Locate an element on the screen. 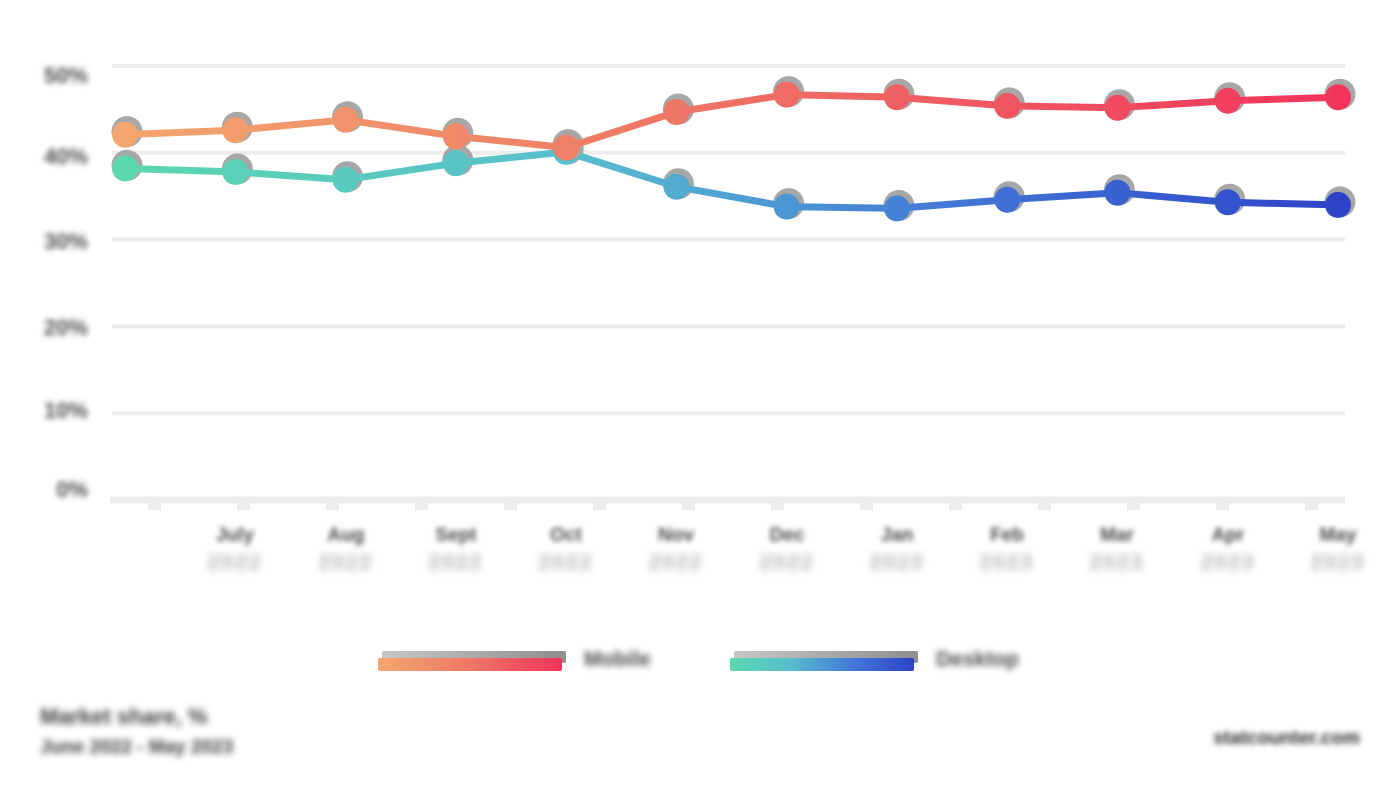  legend-label-desktop: Desktop is located at coordinates (977, 659).